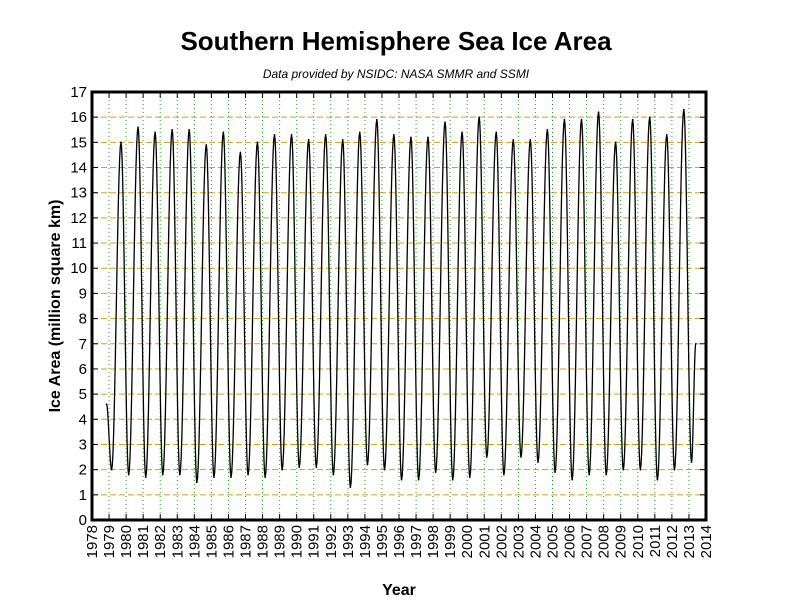 The height and width of the screenshot is (612, 792). Describe the element at coordinates (587, 541) in the screenshot. I see `x-tick-label: 2007` at that location.